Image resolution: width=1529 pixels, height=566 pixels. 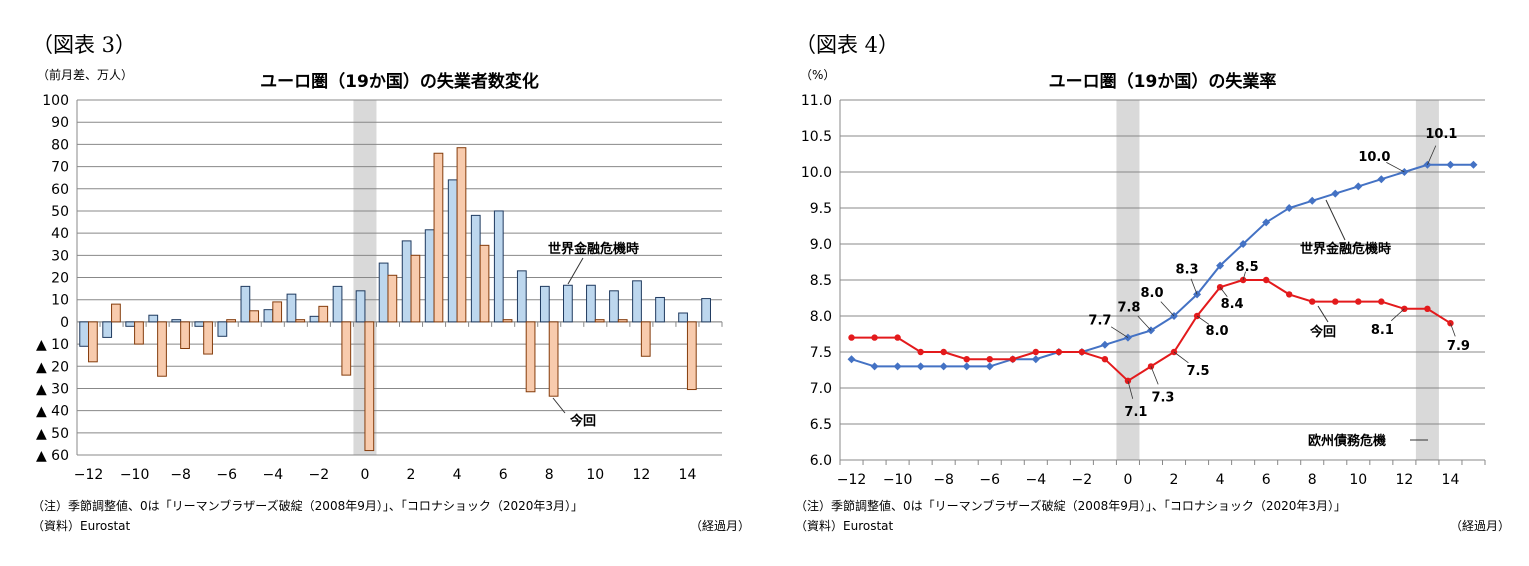 I want to click on y-tick-label: 7.0, so click(x=821, y=389).